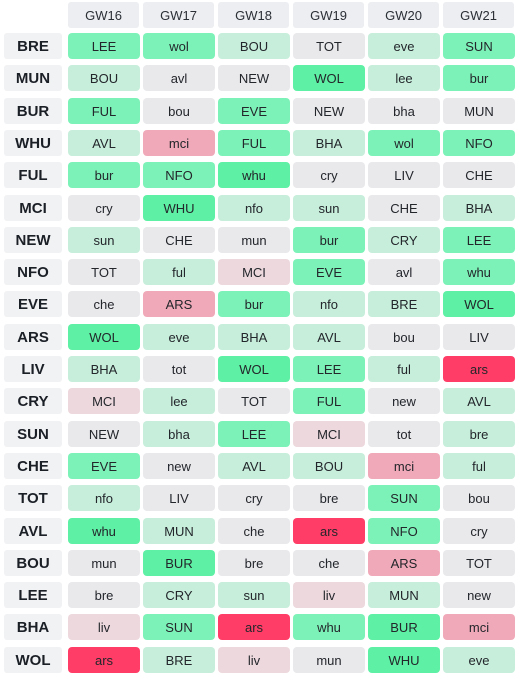 Image resolution: width=520 pixels, height=676 pixels. Describe the element at coordinates (179, 208) in the screenshot. I see `fixture-cell: WHU` at that location.